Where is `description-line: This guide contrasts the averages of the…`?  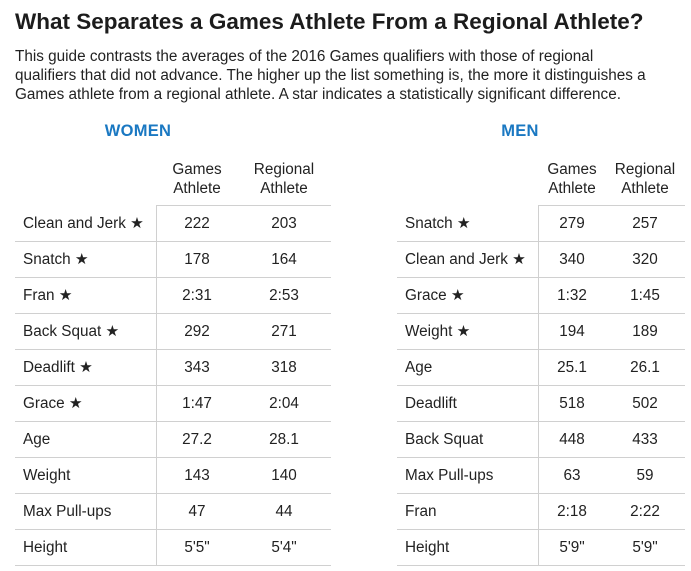
description-line: This guide contrasts the averages of the… is located at coordinates (304, 56).